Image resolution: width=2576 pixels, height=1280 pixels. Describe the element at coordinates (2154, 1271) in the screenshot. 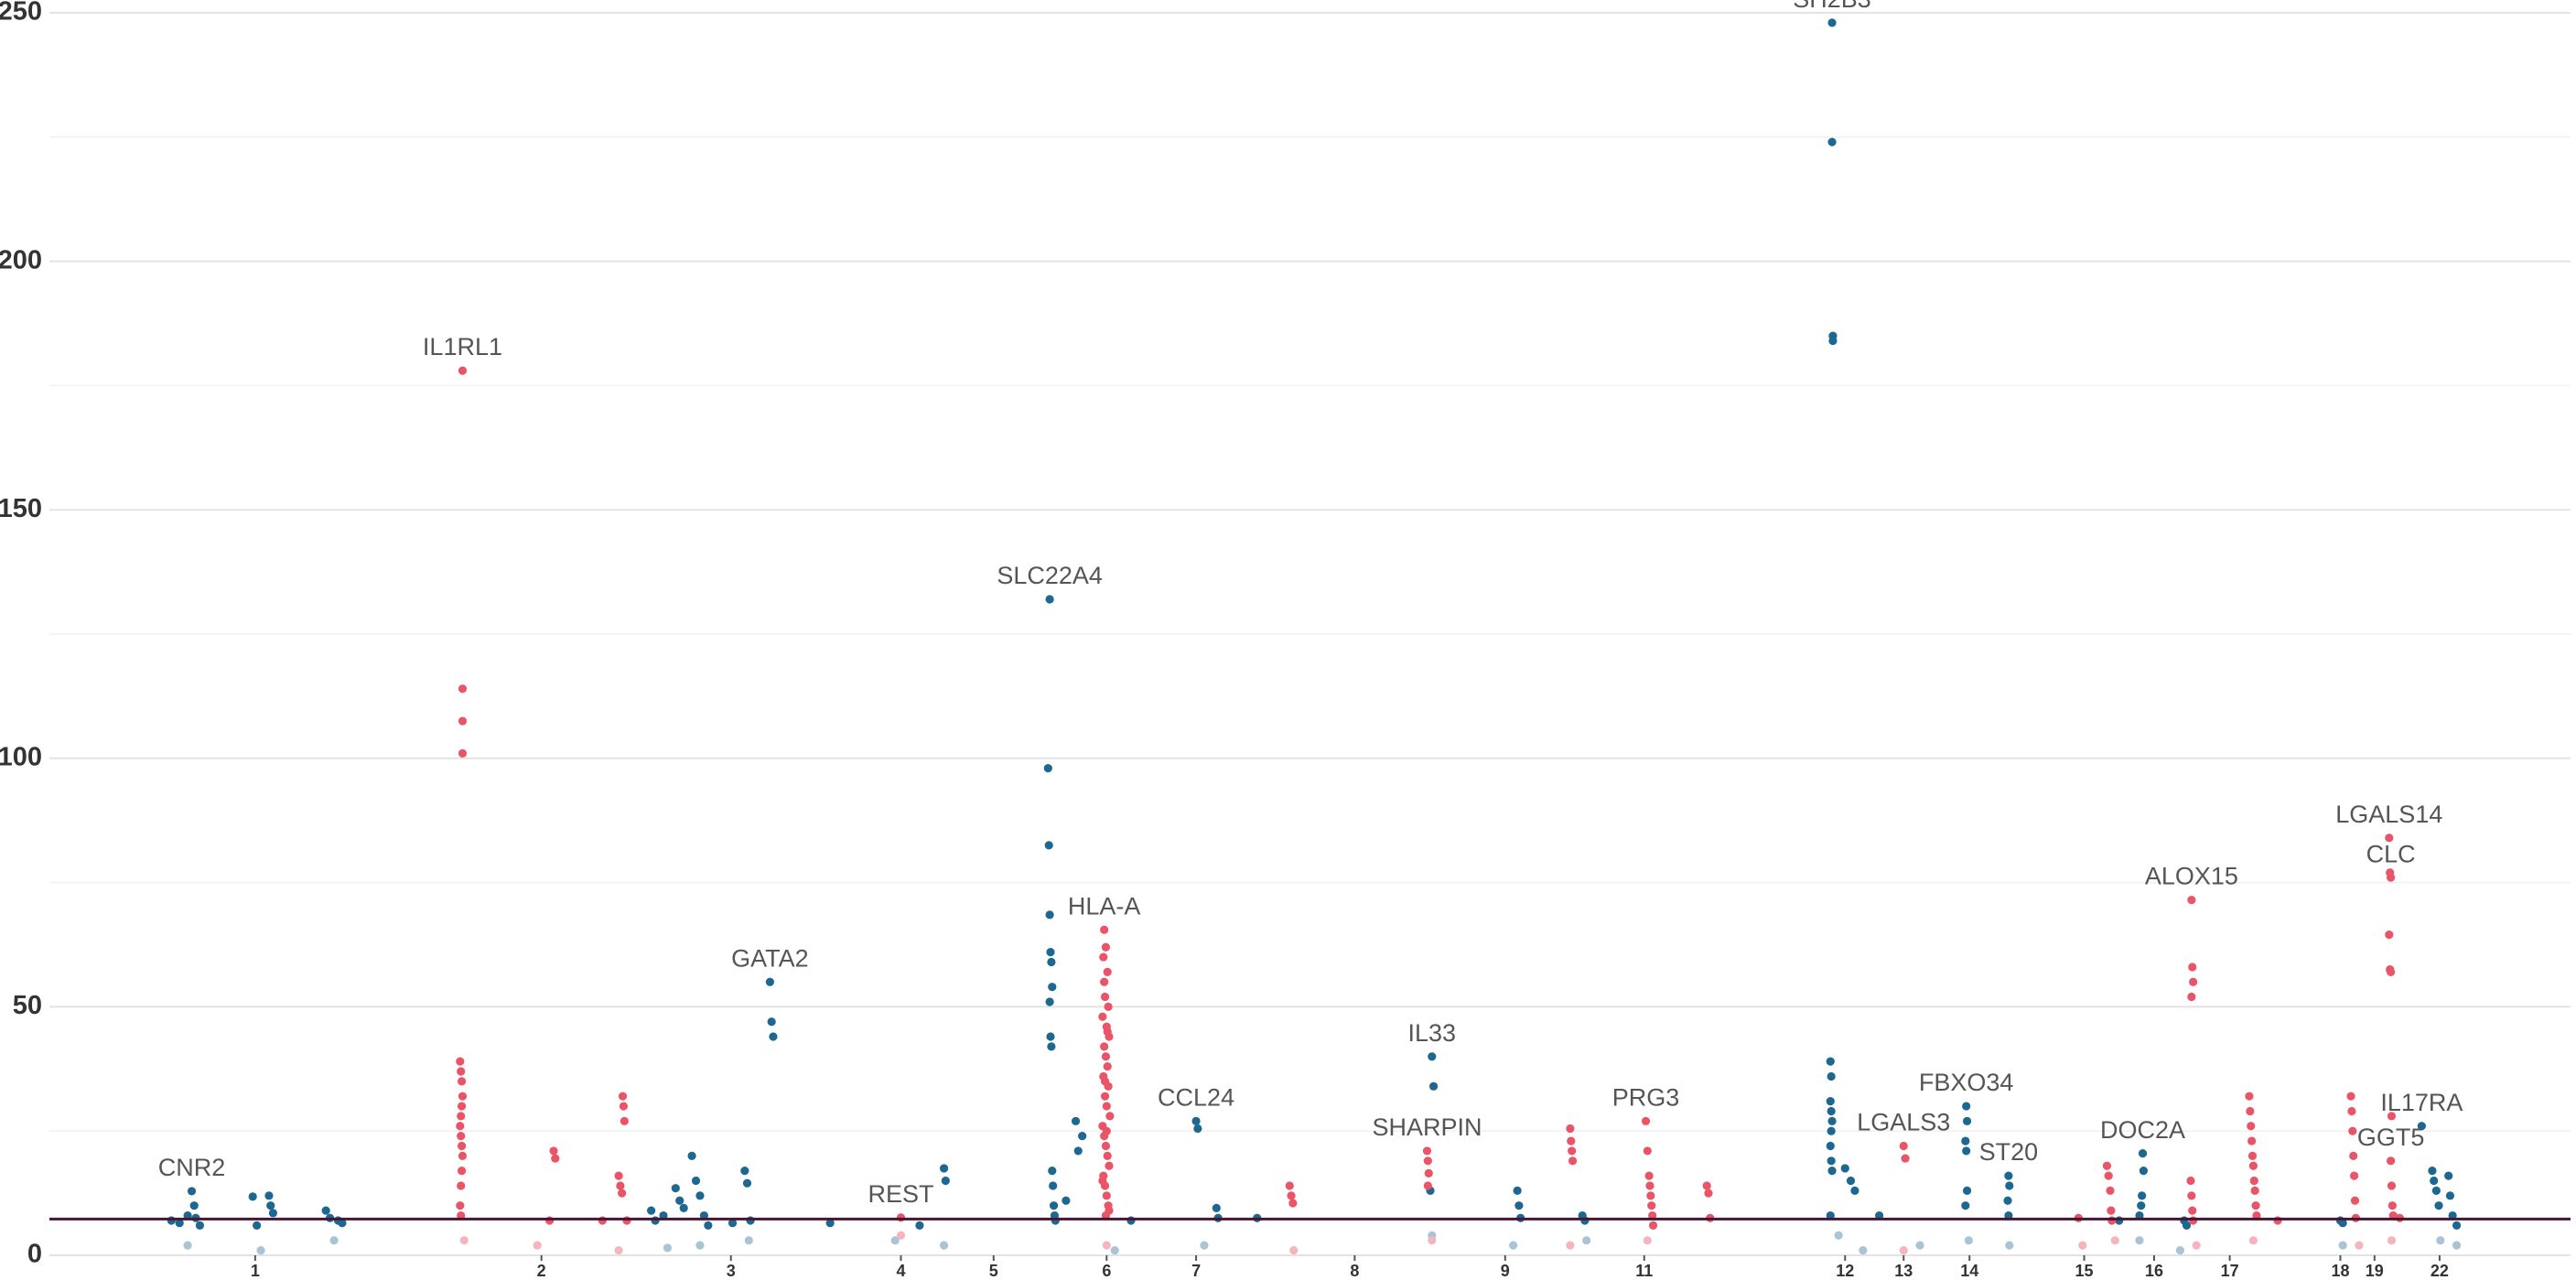

I see `x-tick-label: 16` at that location.